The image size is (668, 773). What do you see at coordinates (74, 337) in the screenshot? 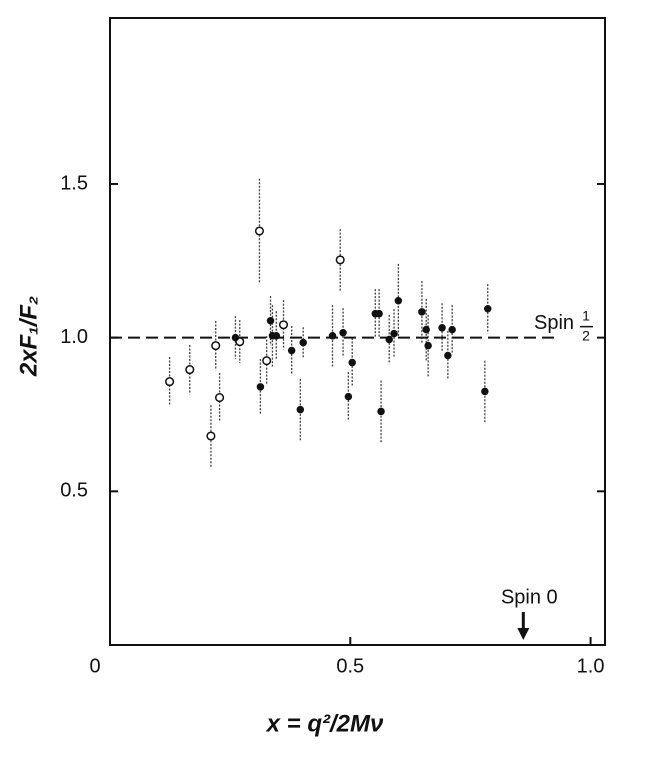
I see `y-tick-label: 1.0` at bounding box center [74, 337].